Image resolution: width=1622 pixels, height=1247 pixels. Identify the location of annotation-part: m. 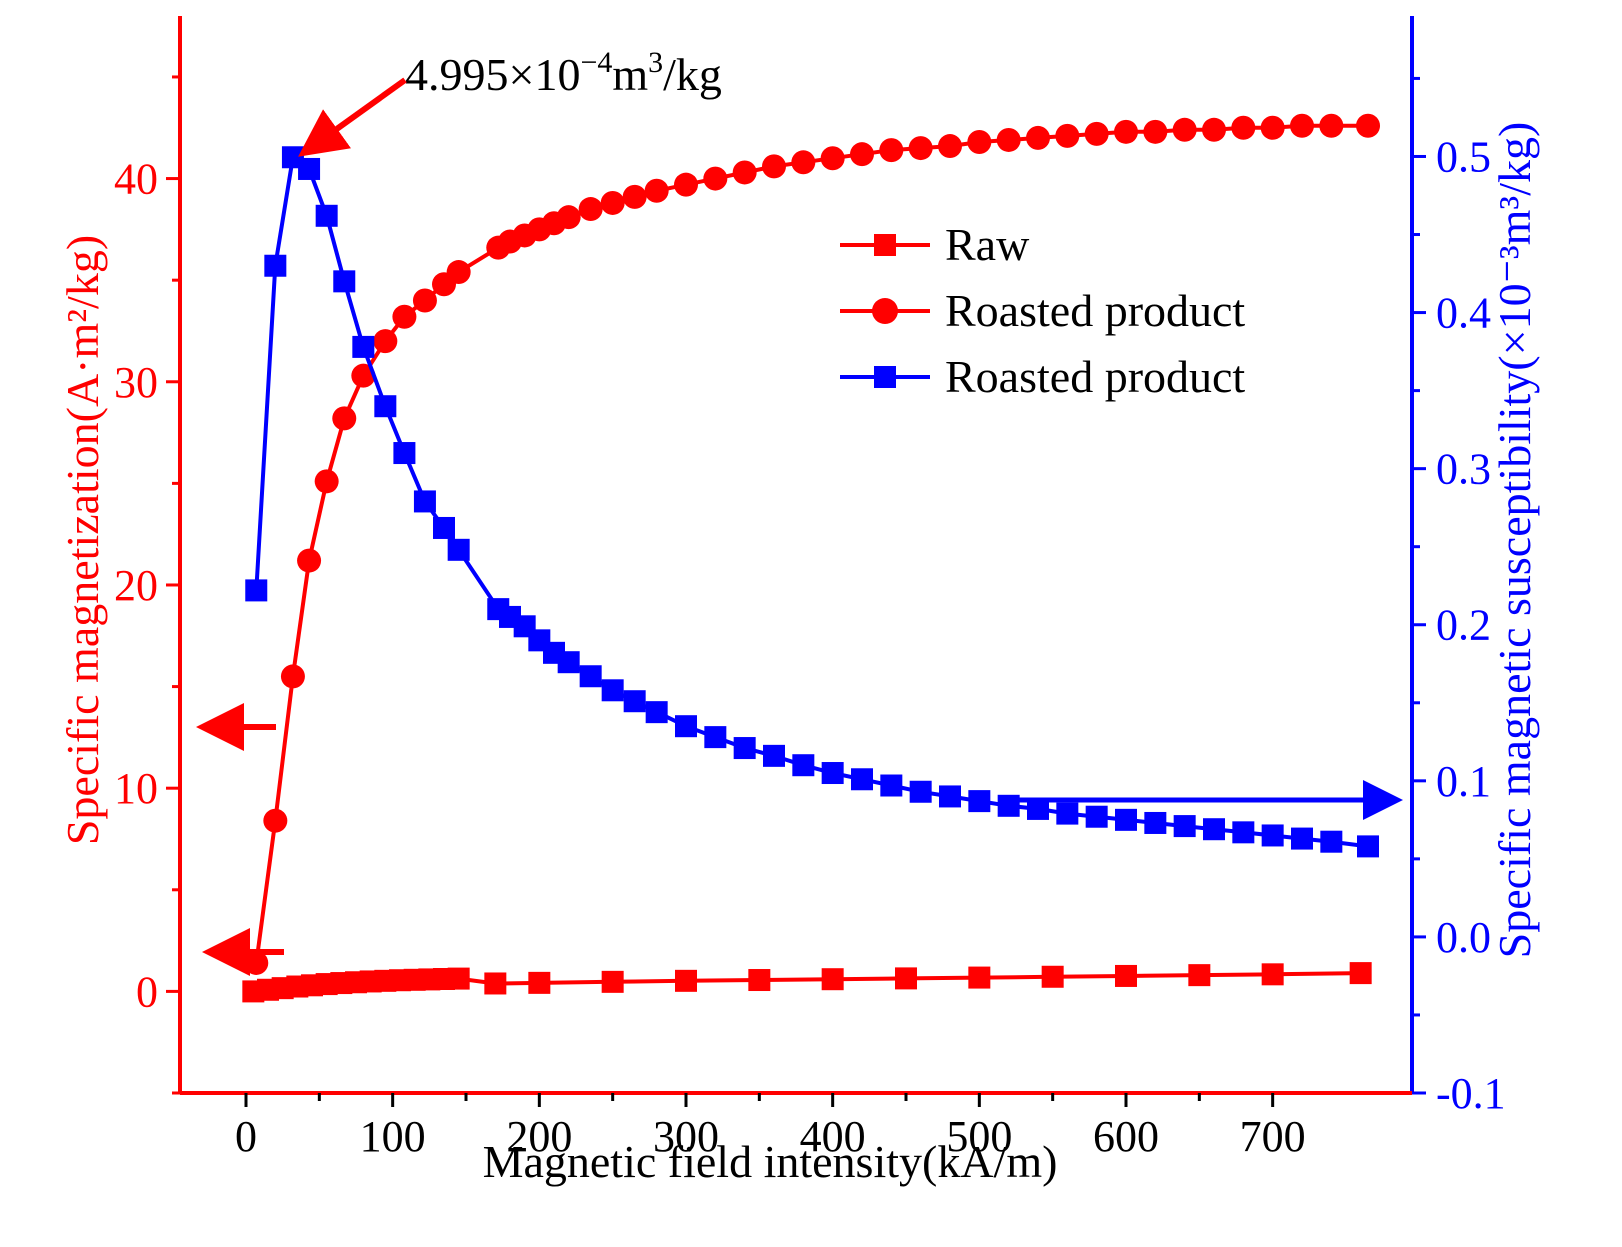
(630, 74).